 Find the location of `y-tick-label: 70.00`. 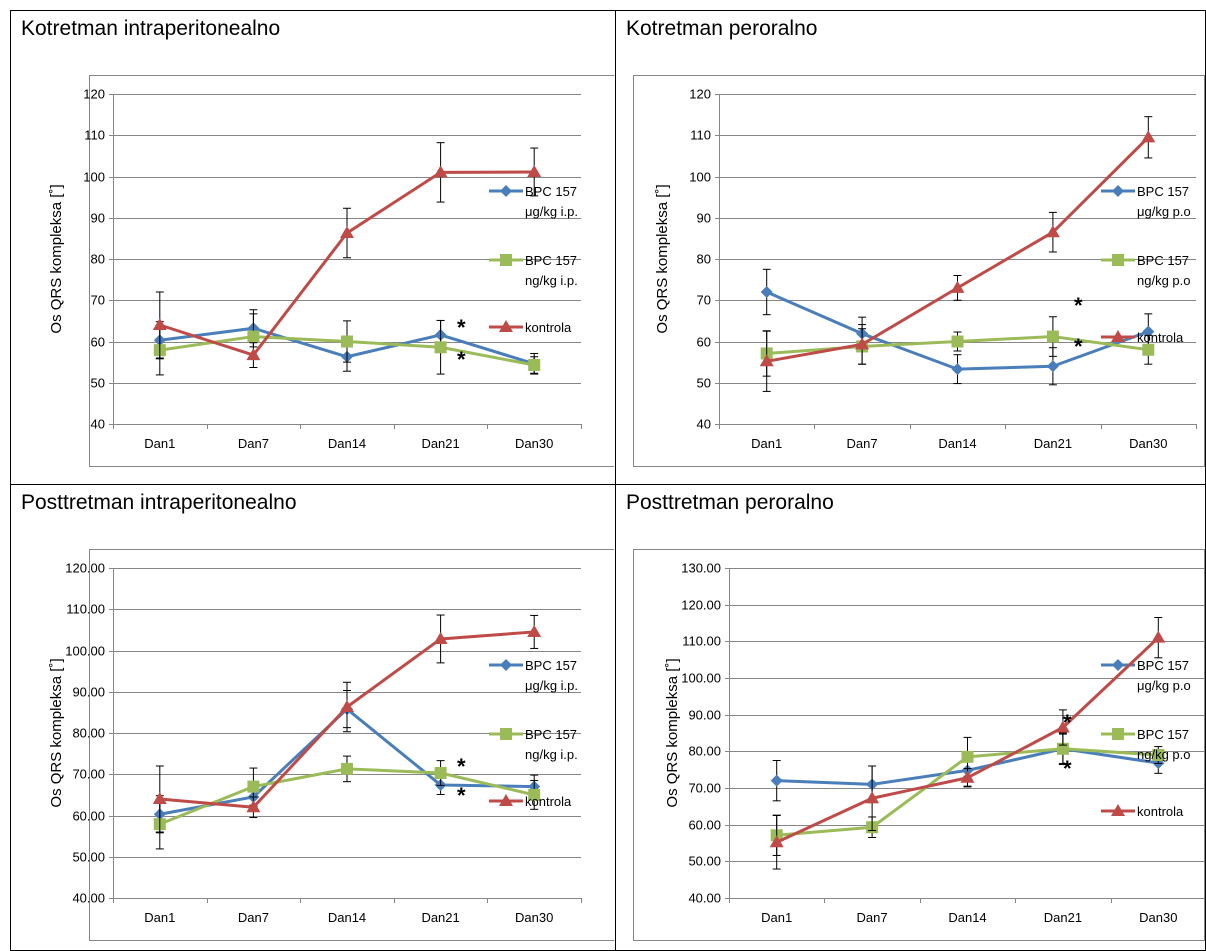

y-tick-label: 70.00 is located at coordinates (704, 788).